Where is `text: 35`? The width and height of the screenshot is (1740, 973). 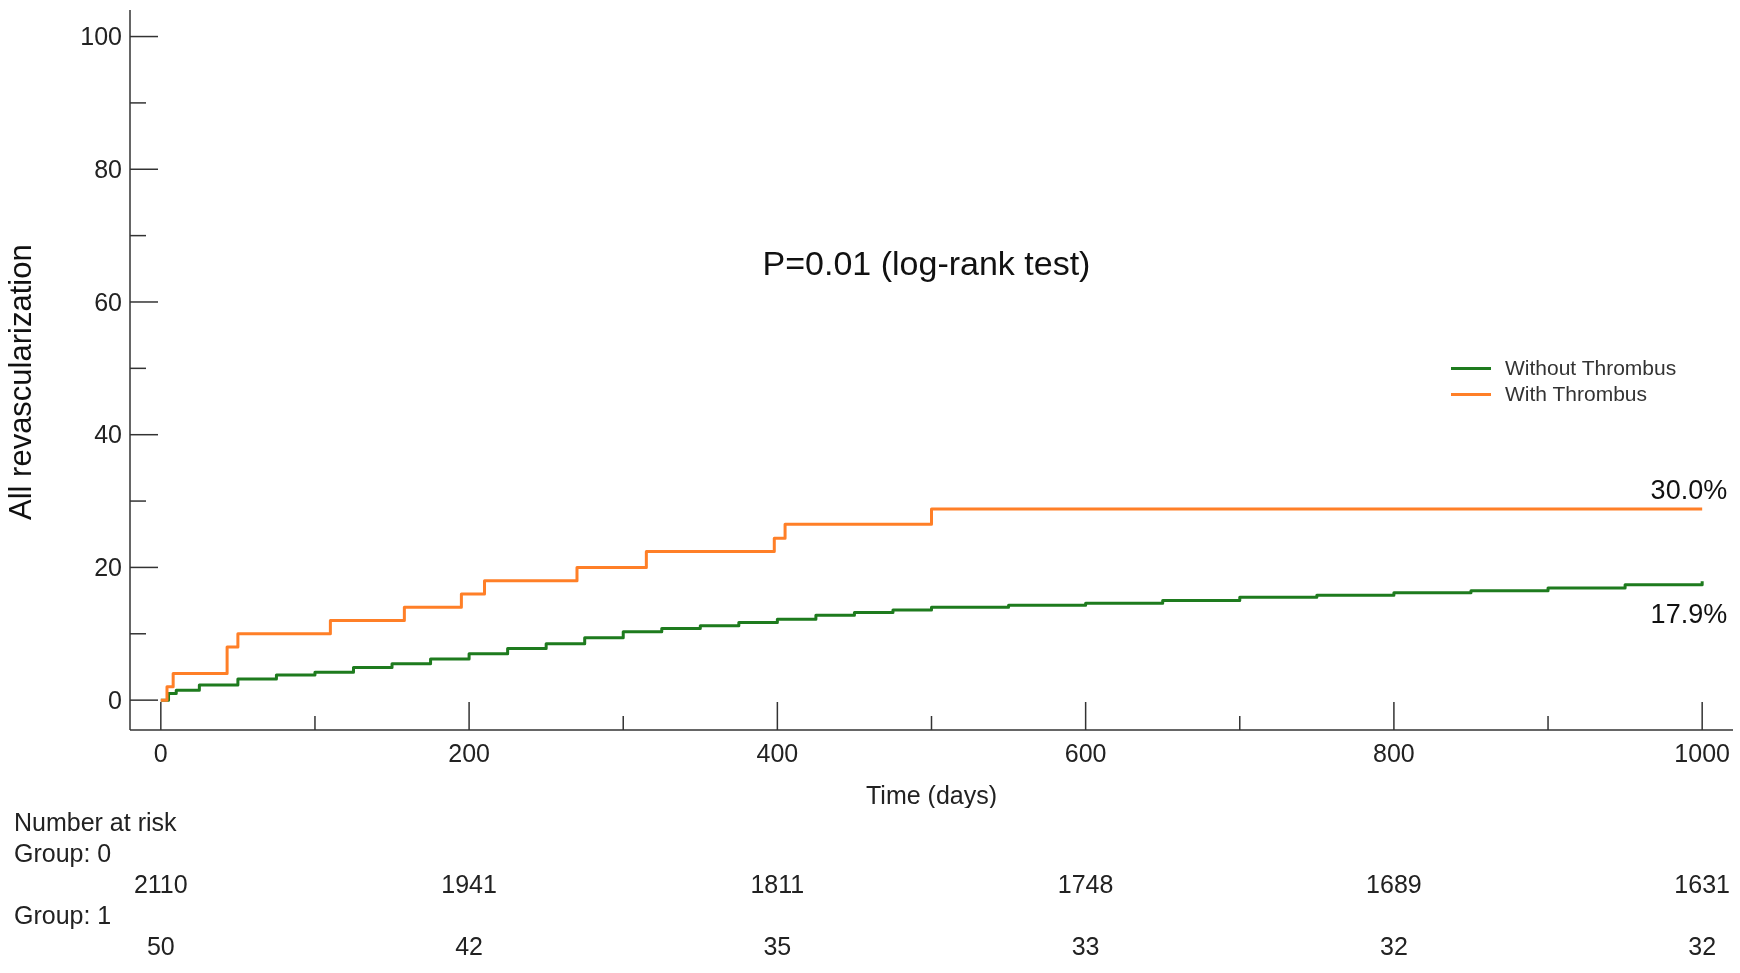 text: 35 is located at coordinates (777, 946).